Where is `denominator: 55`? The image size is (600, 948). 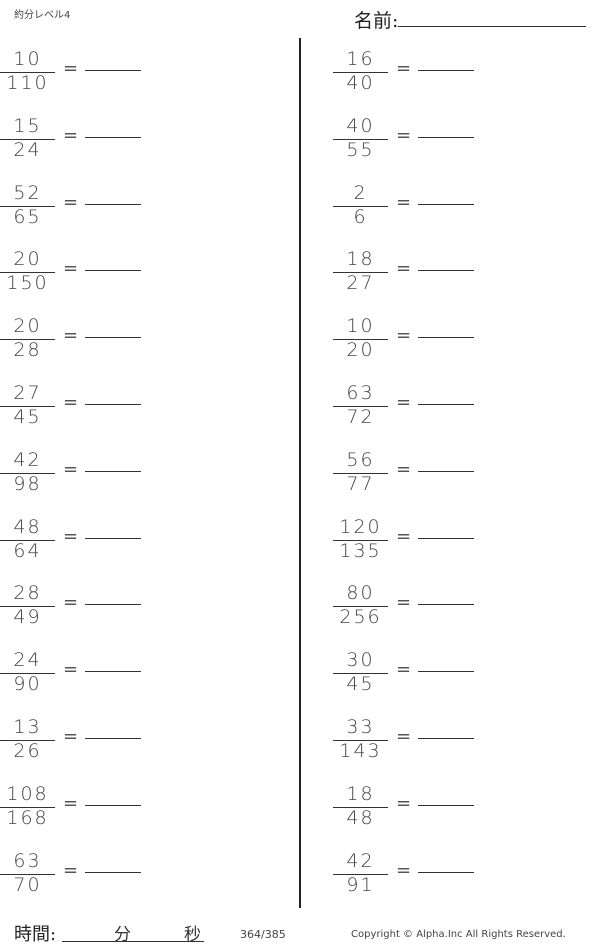
denominator: 55 is located at coordinates (360, 149).